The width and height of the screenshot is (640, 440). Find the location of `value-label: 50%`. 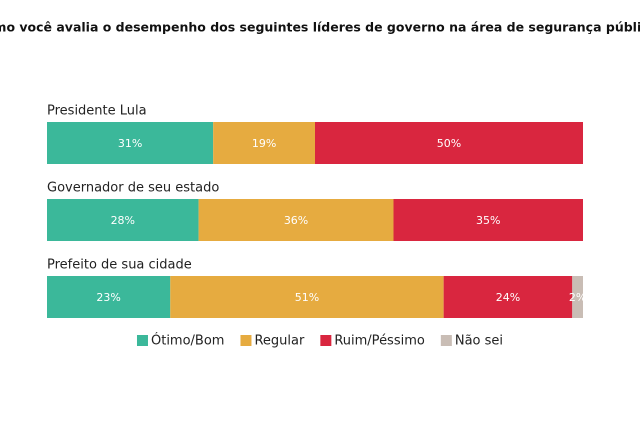

value-label: 50% is located at coordinates (449, 143).